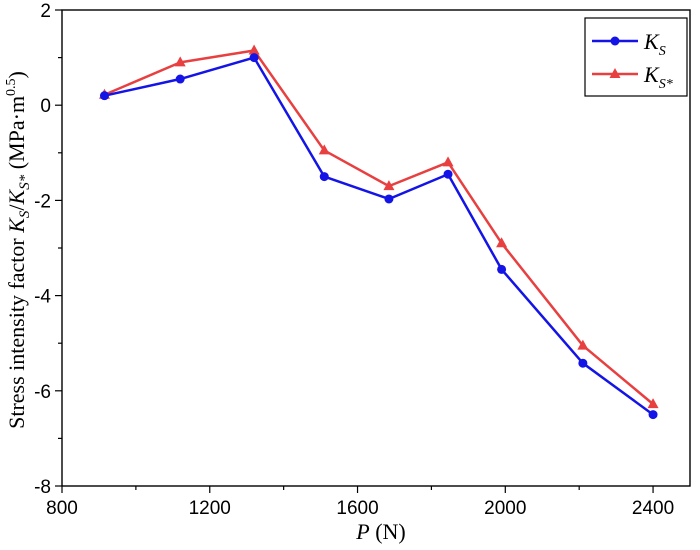 The width and height of the screenshot is (700, 550). Describe the element at coordinates (505, 508) in the screenshot. I see `x-tick-label: 2000` at that location.